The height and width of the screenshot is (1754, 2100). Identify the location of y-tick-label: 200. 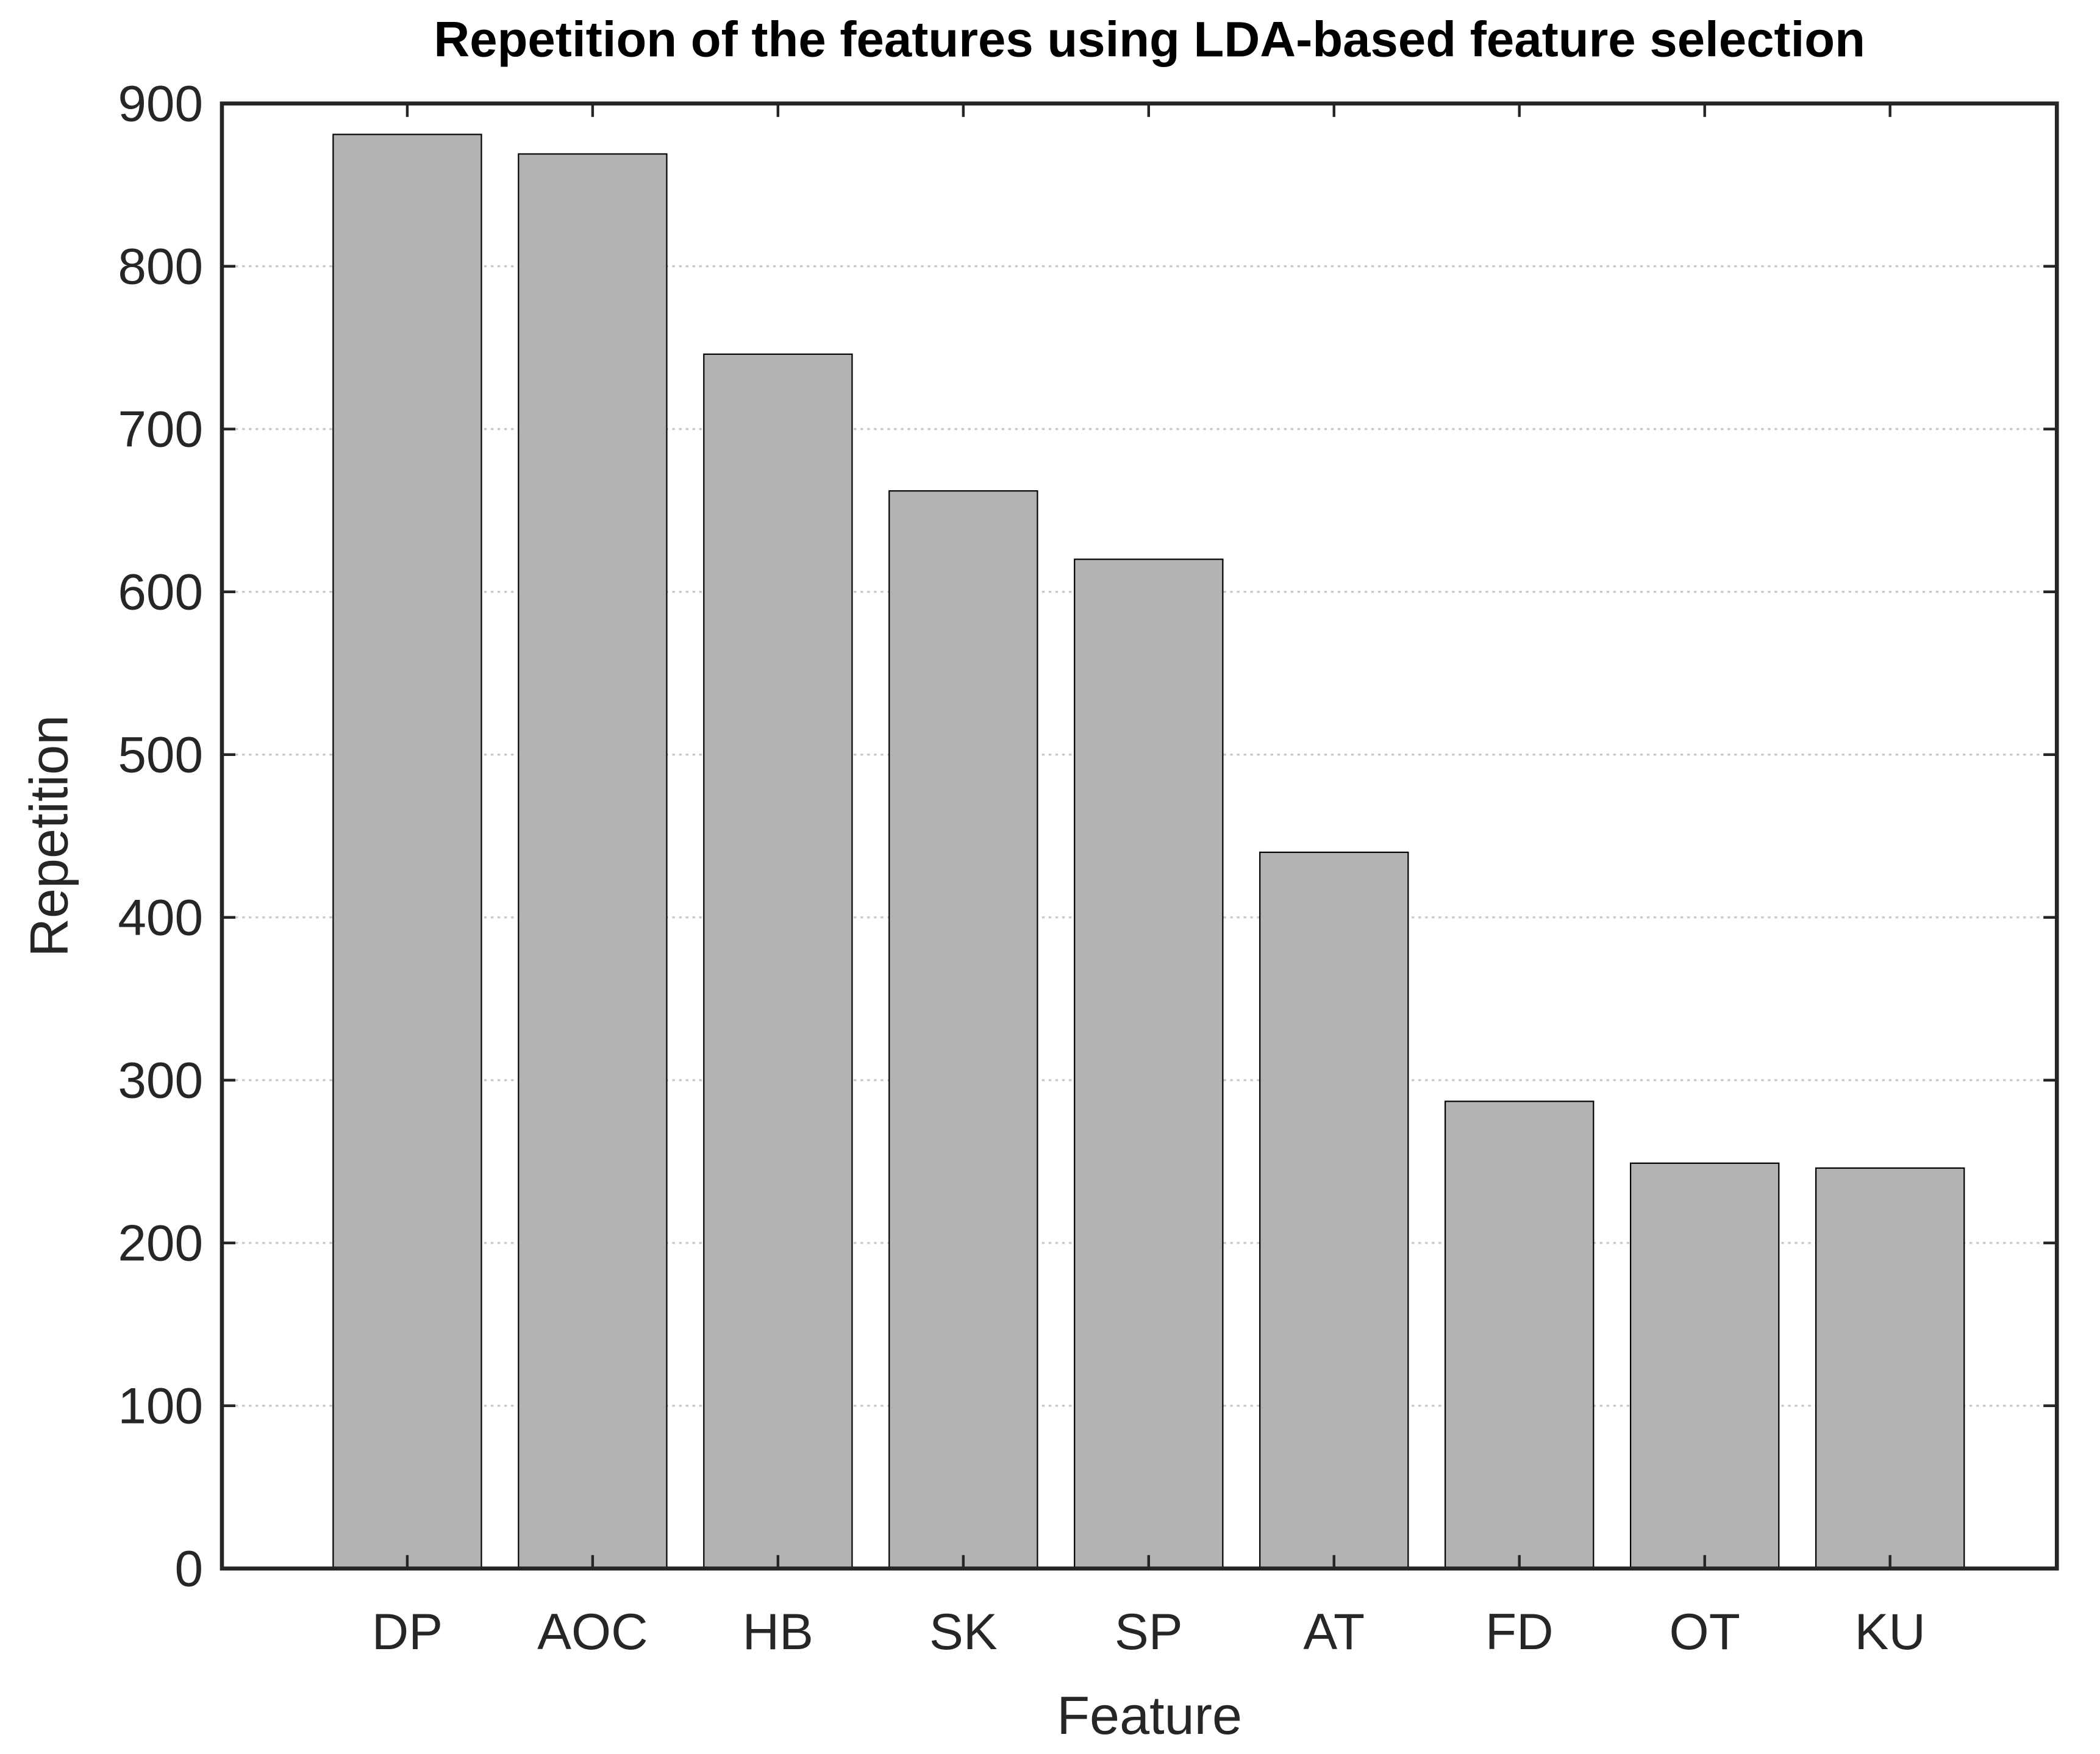
(160, 1242).